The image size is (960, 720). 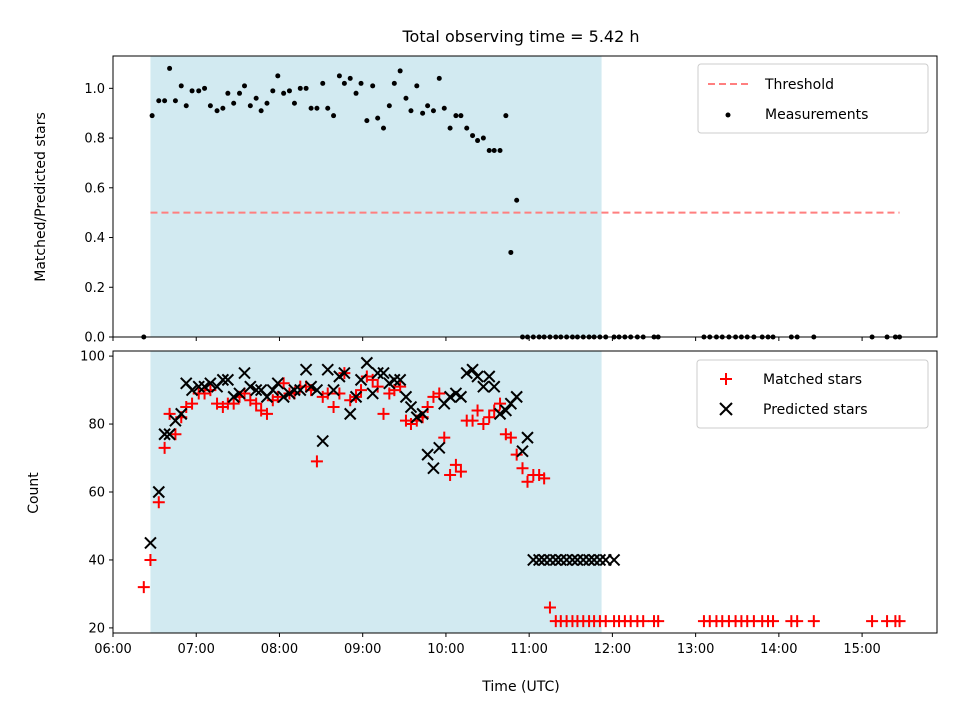 What do you see at coordinates (41, 197) in the screenshot?
I see `ratio-y-axis-label: Matched/Predicted stars` at bounding box center [41, 197].